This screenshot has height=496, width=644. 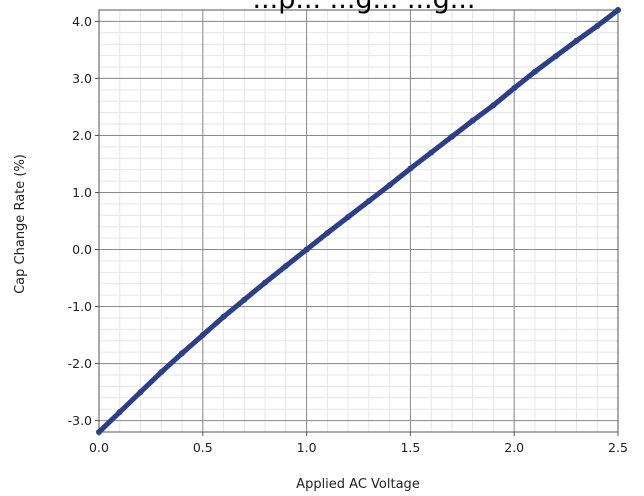 What do you see at coordinates (358, 484) in the screenshot?
I see `x-axis-label: Applied AC Voltage` at bounding box center [358, 484].